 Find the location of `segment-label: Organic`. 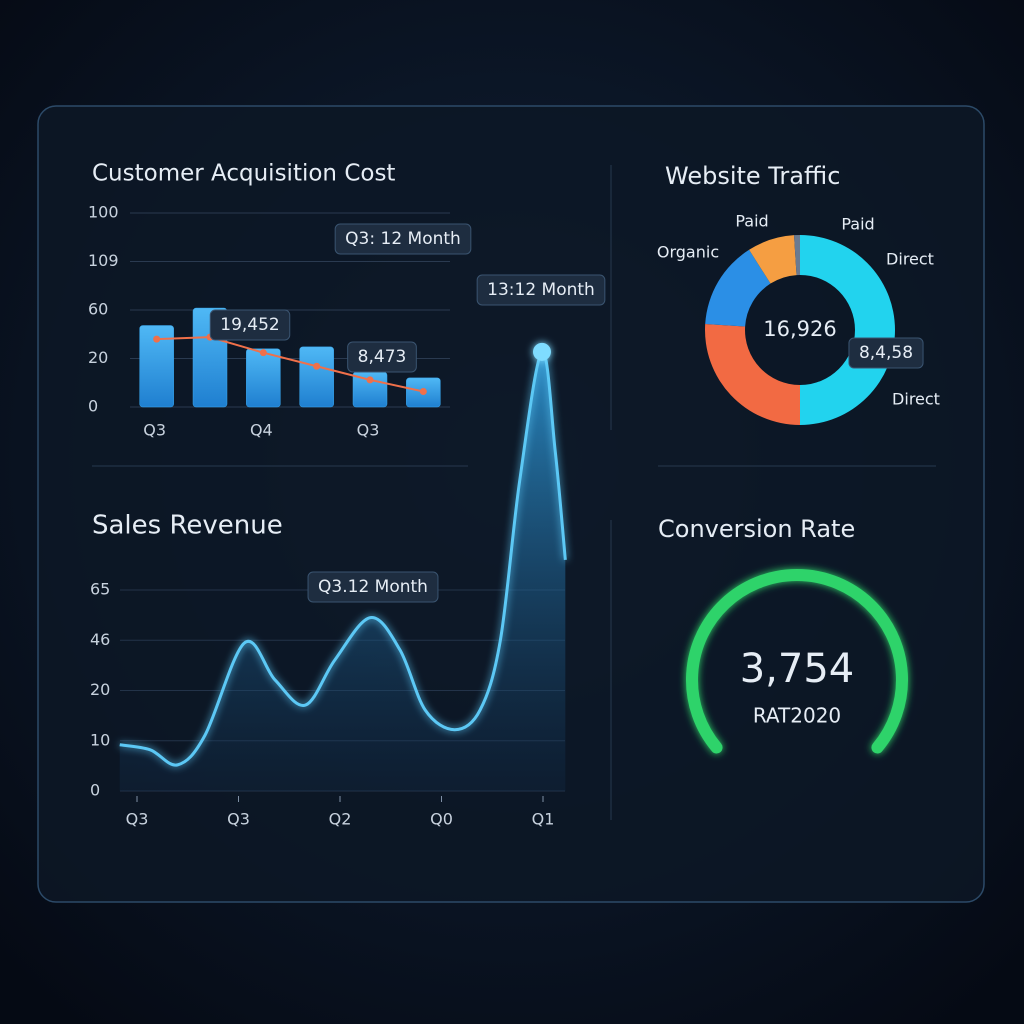

segment-label: Organic is located at coordinates (688, 252).